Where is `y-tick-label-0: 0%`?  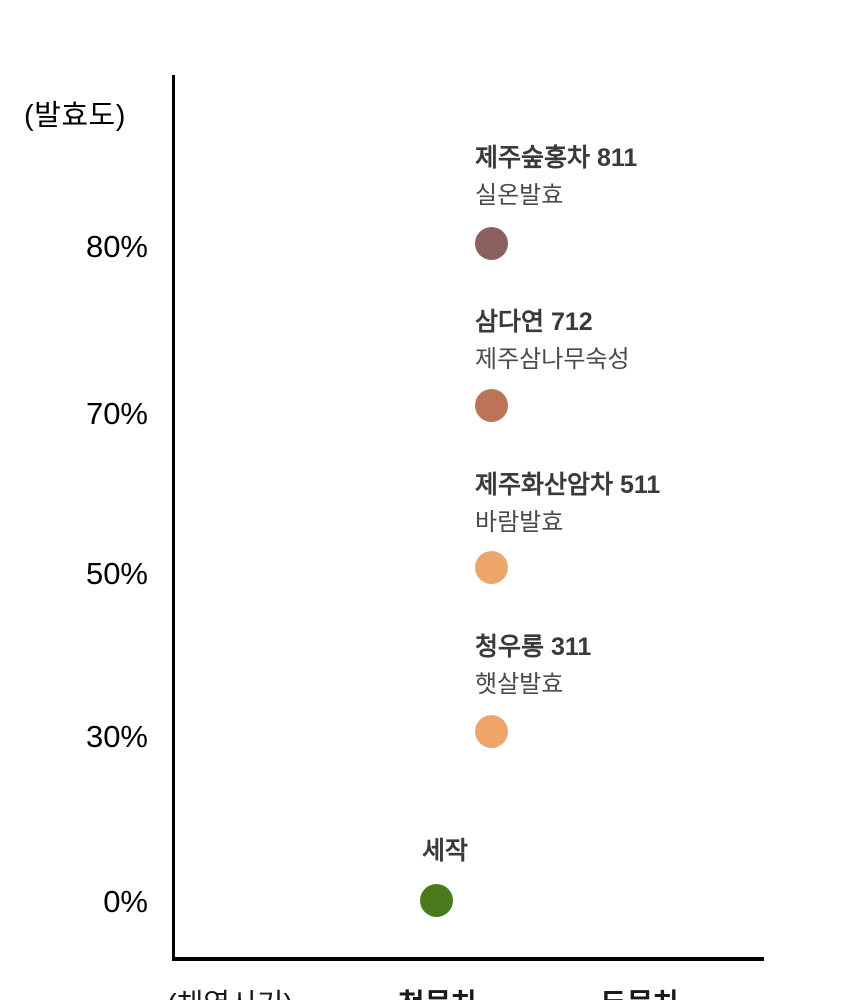 y-tick-label-0: 0% is located at coordinates (125, 901).